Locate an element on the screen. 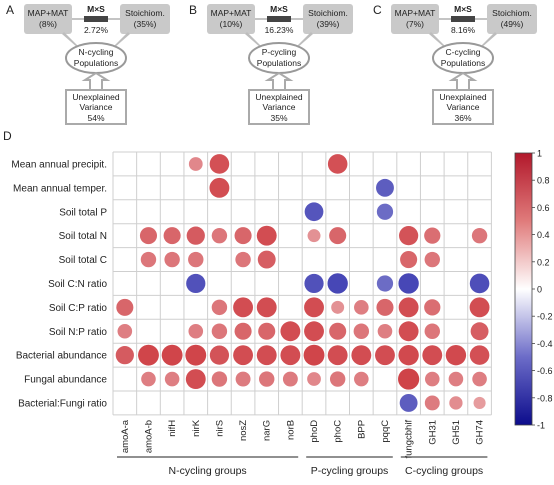  interaction-percent: 16.23% is located at coordinates (279, 30).